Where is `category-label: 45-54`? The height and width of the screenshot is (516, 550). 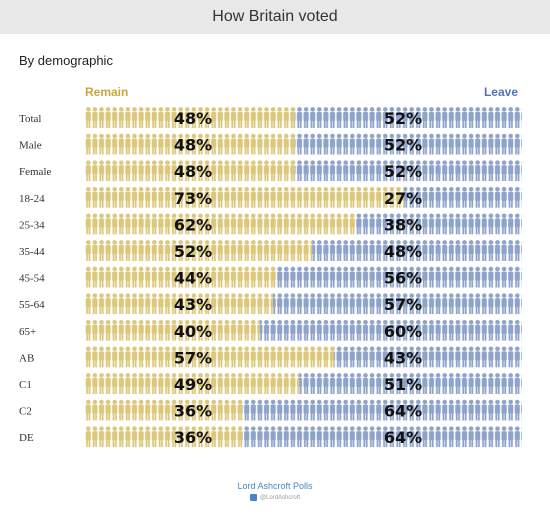
category-label: 45-54 is located at coordinates (32, 279).